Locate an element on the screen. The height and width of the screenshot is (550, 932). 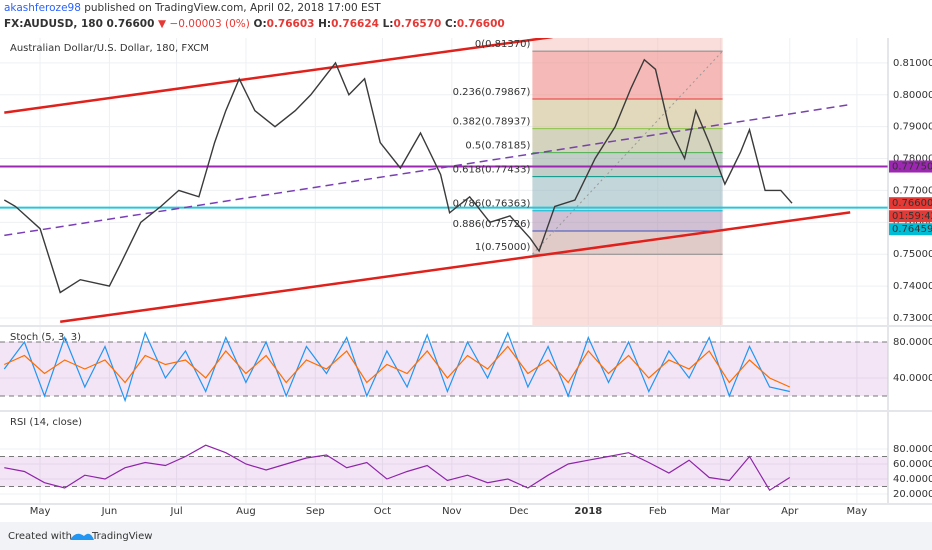
price-tag-label: 0.76459 is located at coordinates (912, 229).